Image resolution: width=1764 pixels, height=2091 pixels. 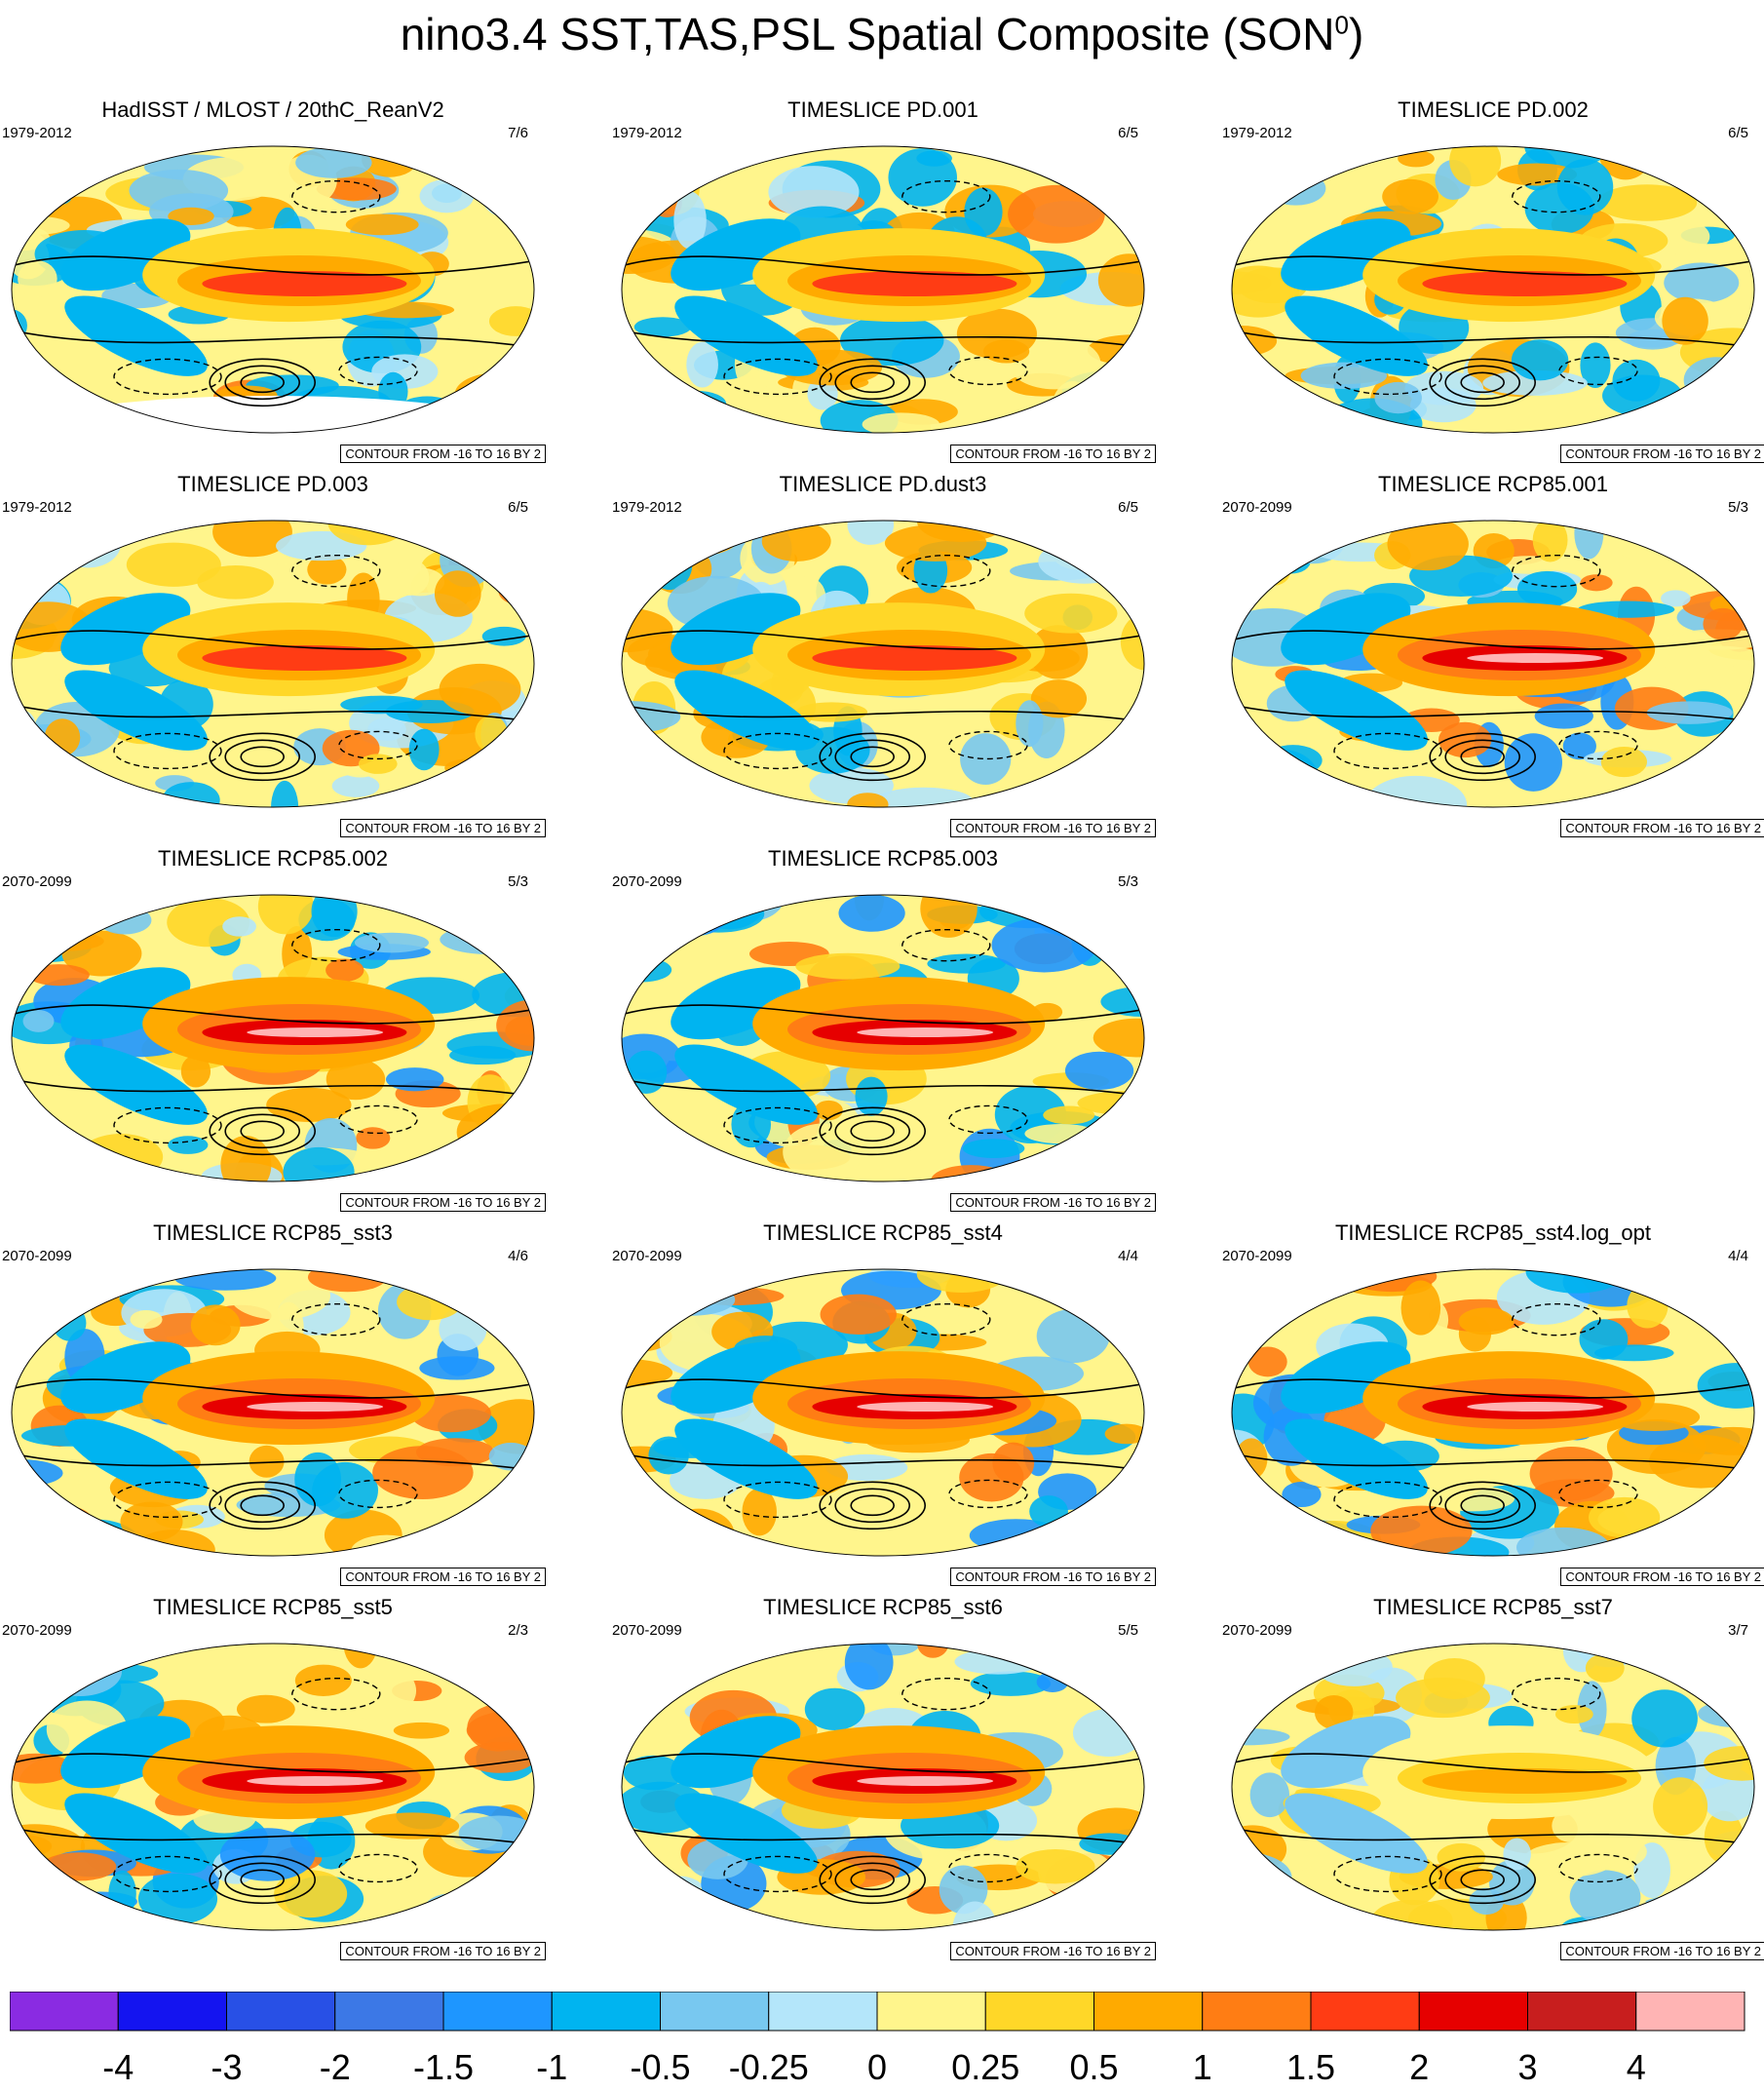 What do you see at coordinates (883, 1233) in the screenshot?
I see `panel-title: TIMESLICE RCP85_sst4` at bounding box center [883, 1233].